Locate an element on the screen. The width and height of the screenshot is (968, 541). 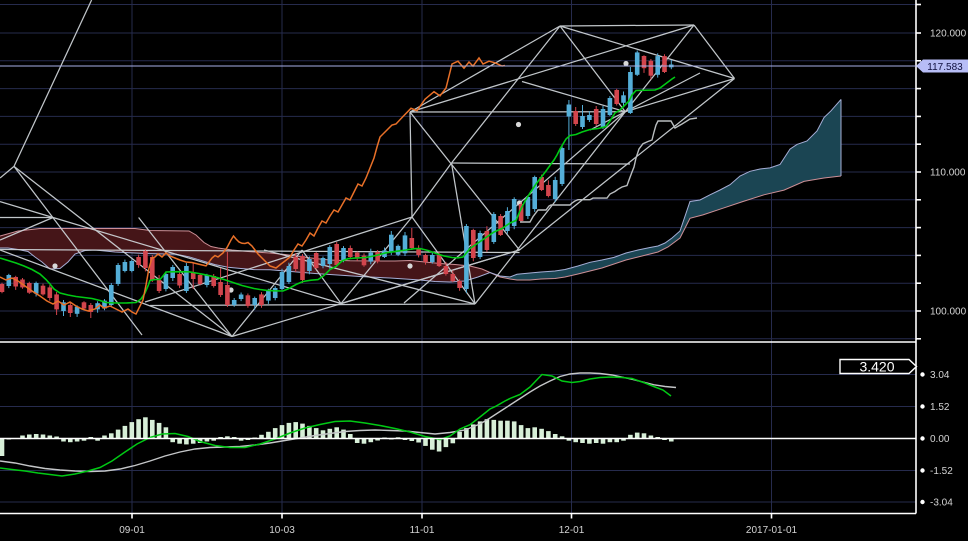
svg-text: 100.000 is located at coordinates (948, 312).